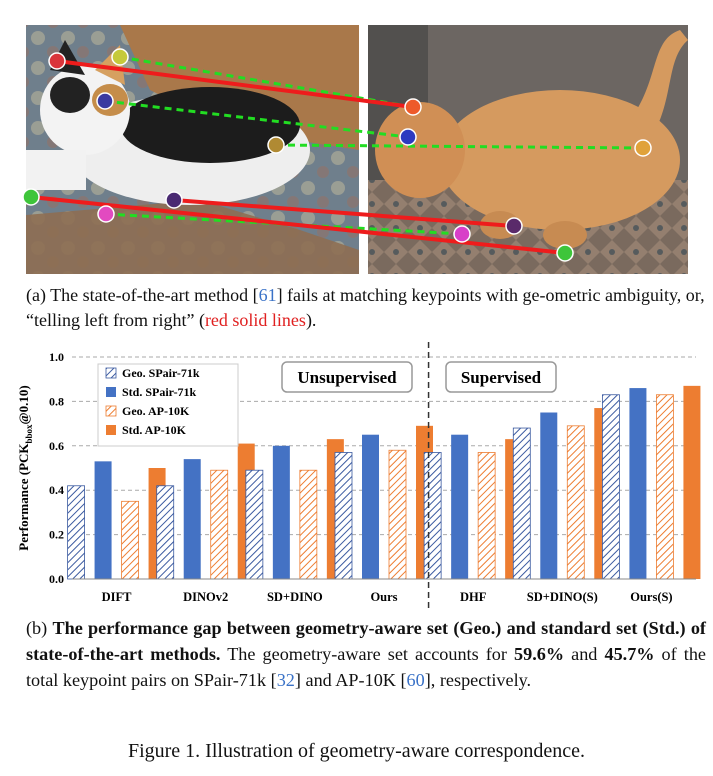  What do you see at coordinates (156, 411) in the screenshot?
I see `legend-label: Geo. AP-10K` at bounding box center [156, 411].